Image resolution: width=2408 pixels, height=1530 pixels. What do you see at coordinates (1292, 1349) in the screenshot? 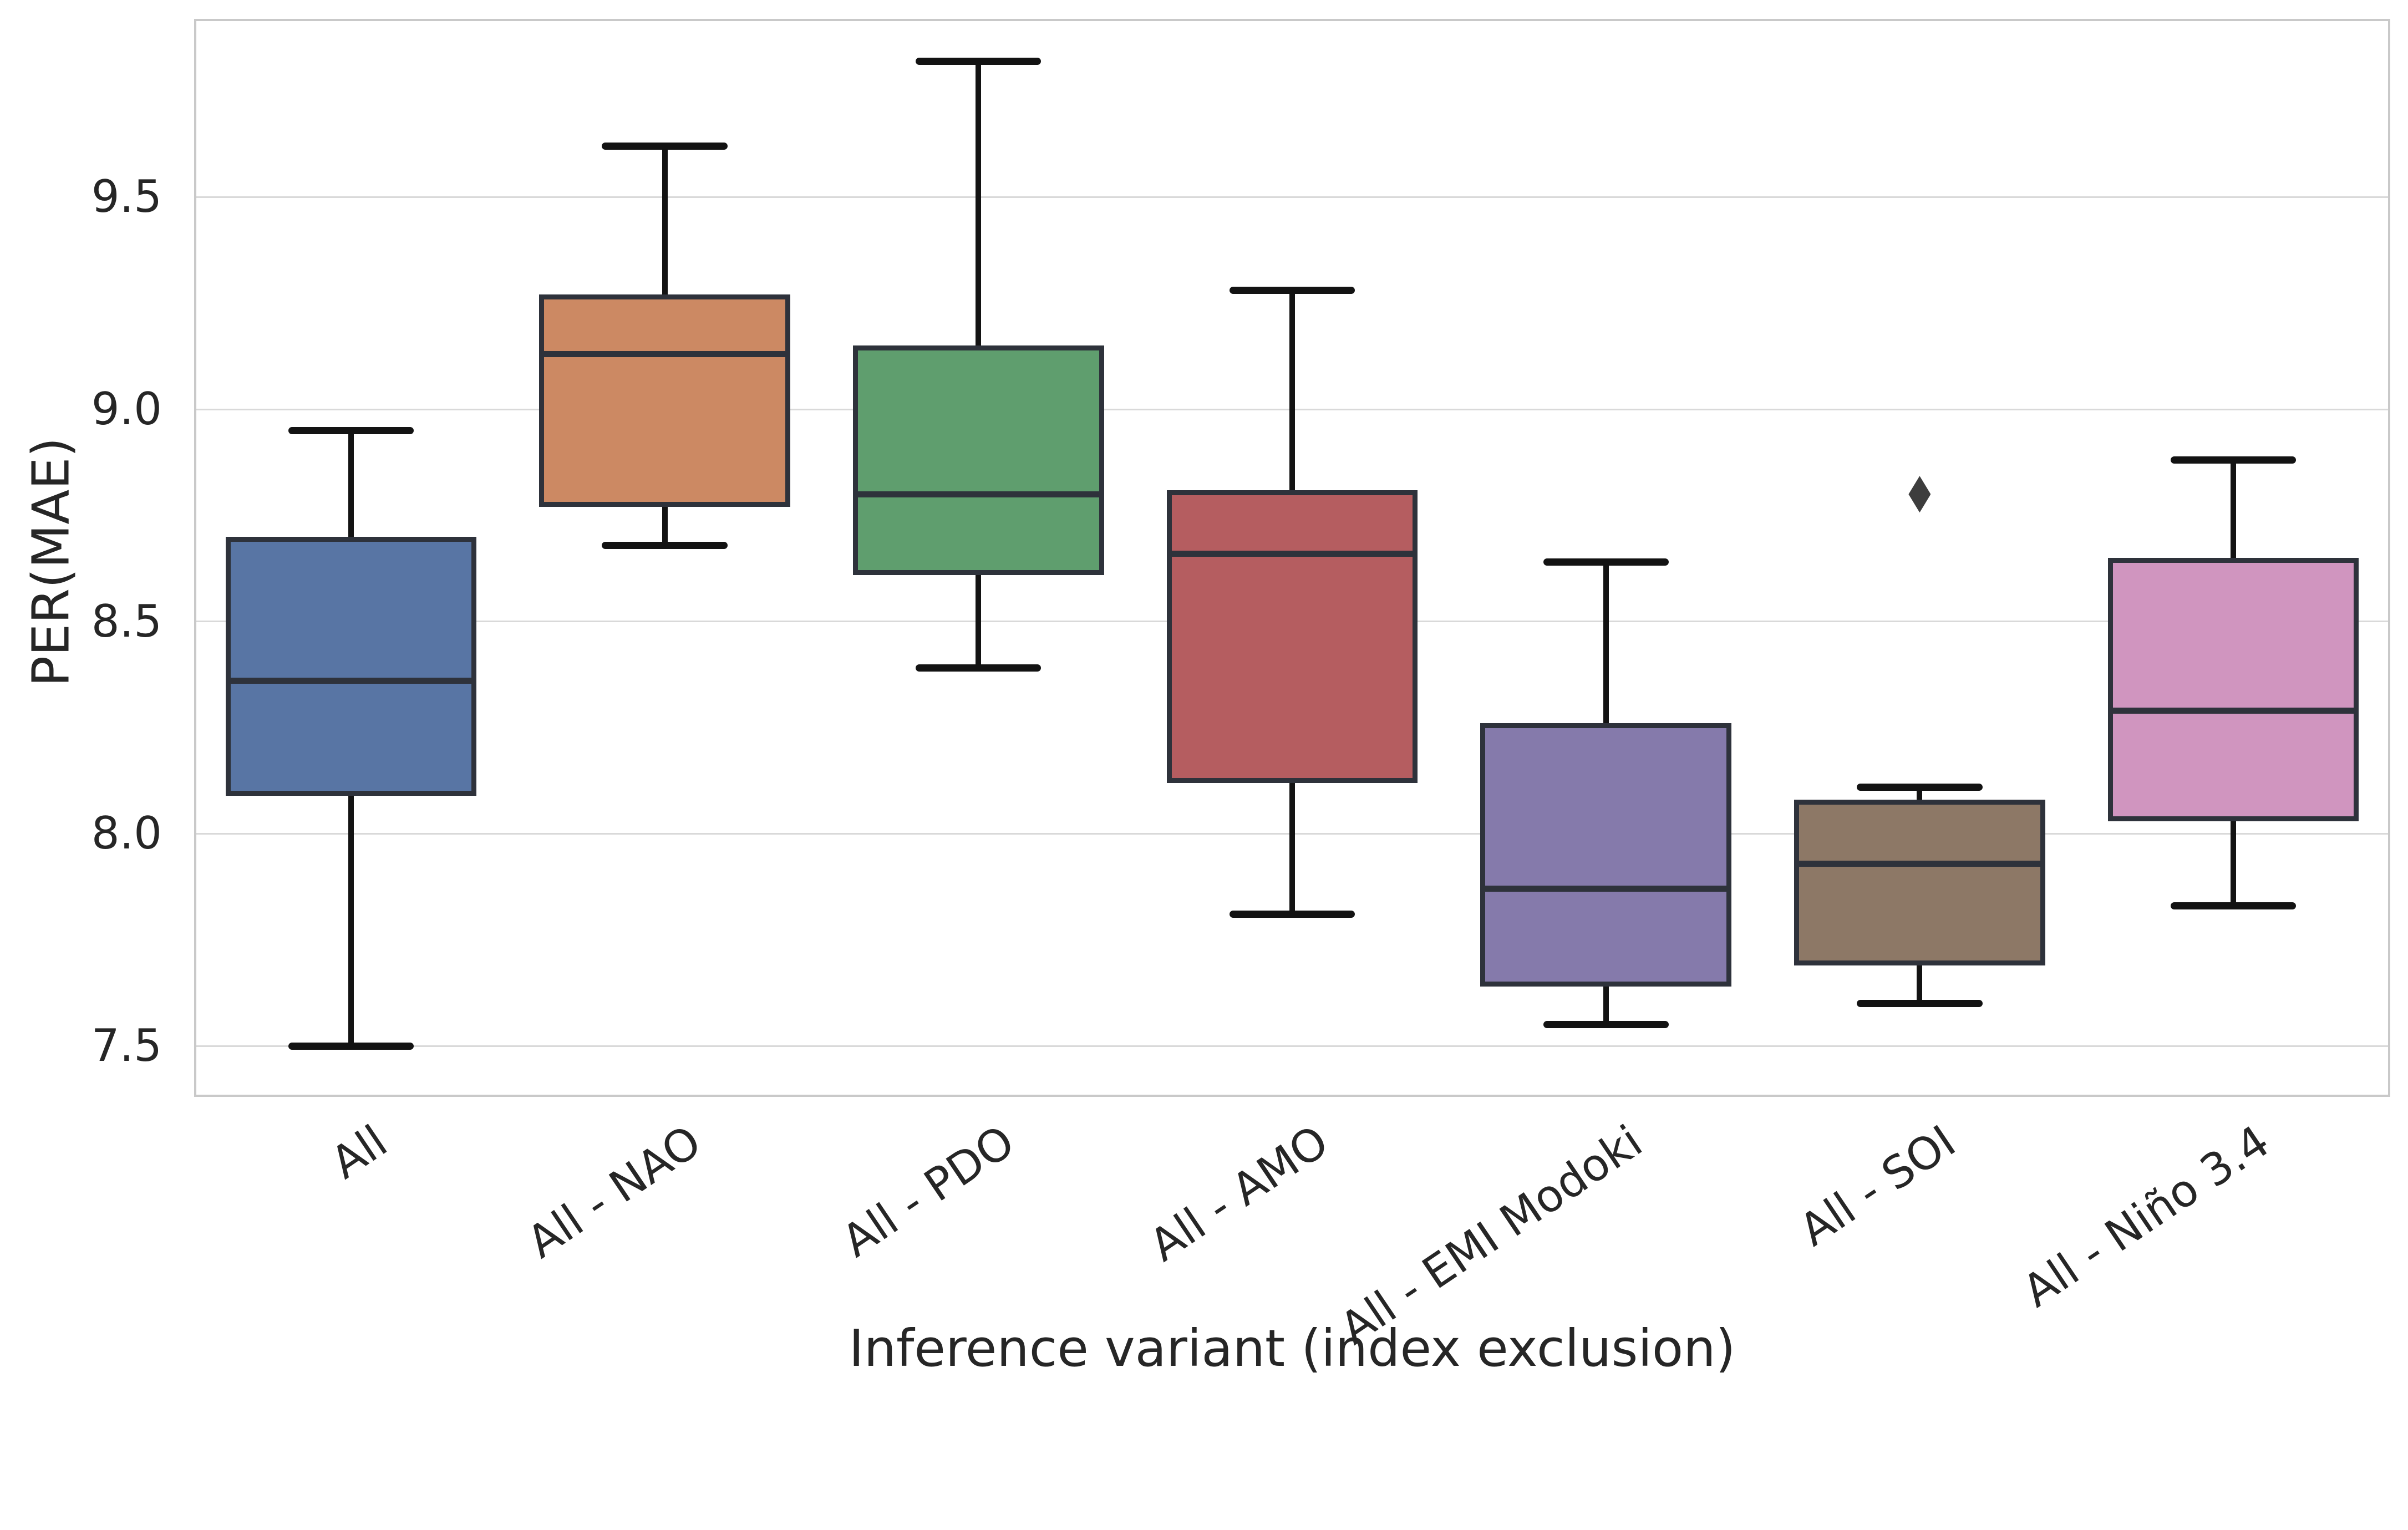
I see `x-axis-label: Inference variant (index exclusion)` at bounding box center [1292, 1349].